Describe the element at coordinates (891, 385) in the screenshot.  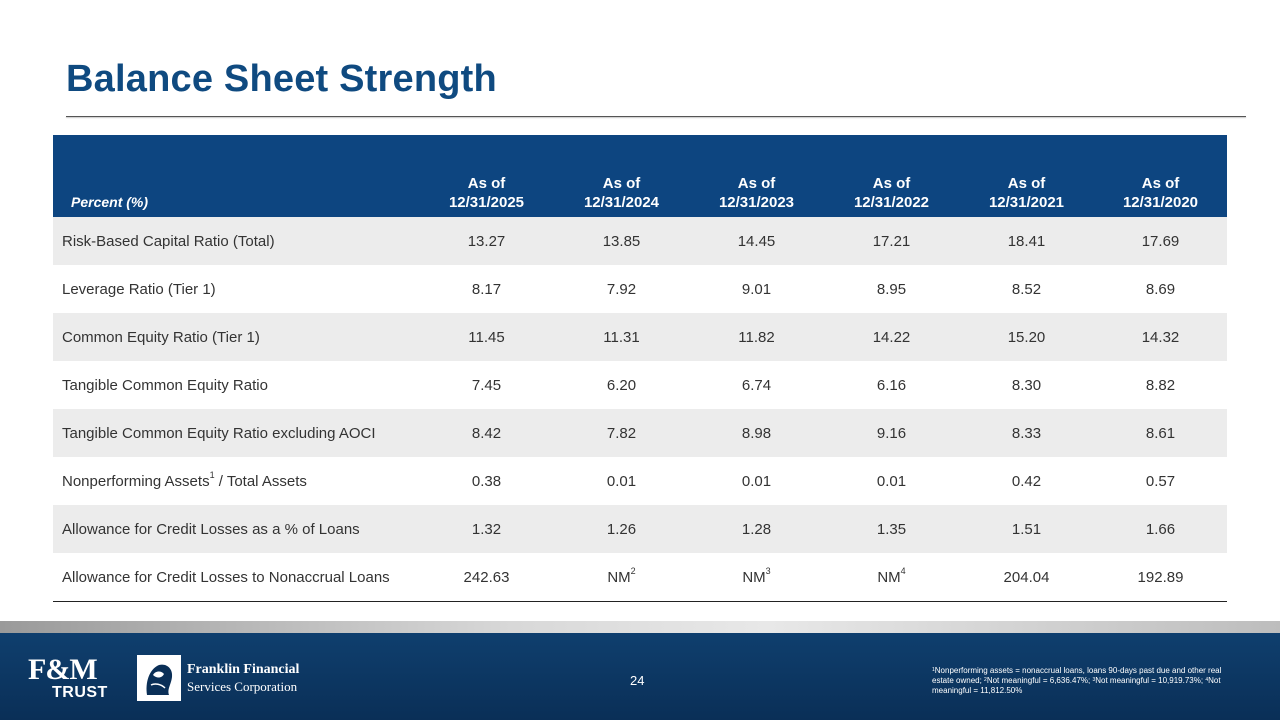
I see `table-cell: 6.16` at that location.